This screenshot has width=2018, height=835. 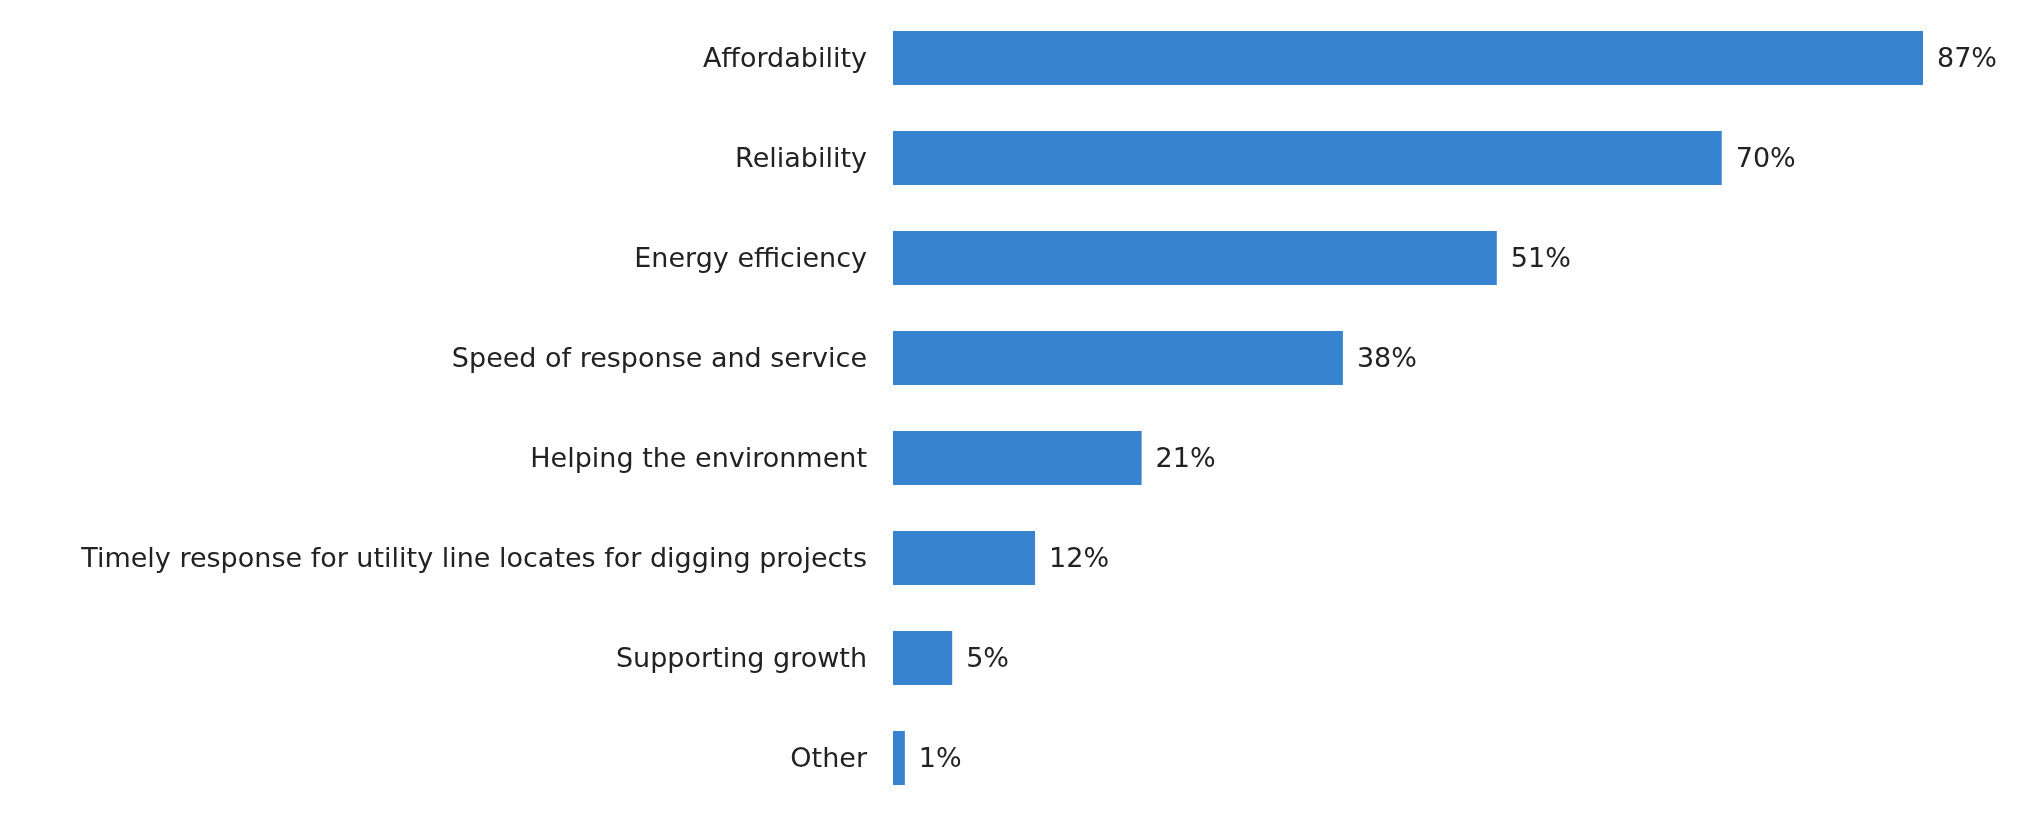 What do you see at coordinates (659, 358) in the screenshot?
I see `y-tick-label: Speed of response and service` at bounding box center [659, 358].